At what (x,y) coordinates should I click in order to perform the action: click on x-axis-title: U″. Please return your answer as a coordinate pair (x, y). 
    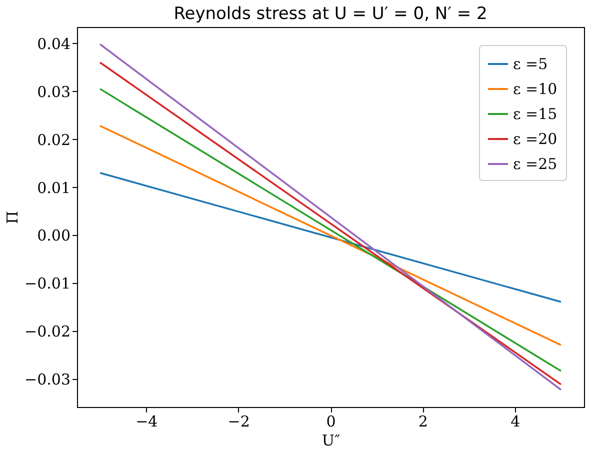
    Looking at the image, I should click on (331, 441).